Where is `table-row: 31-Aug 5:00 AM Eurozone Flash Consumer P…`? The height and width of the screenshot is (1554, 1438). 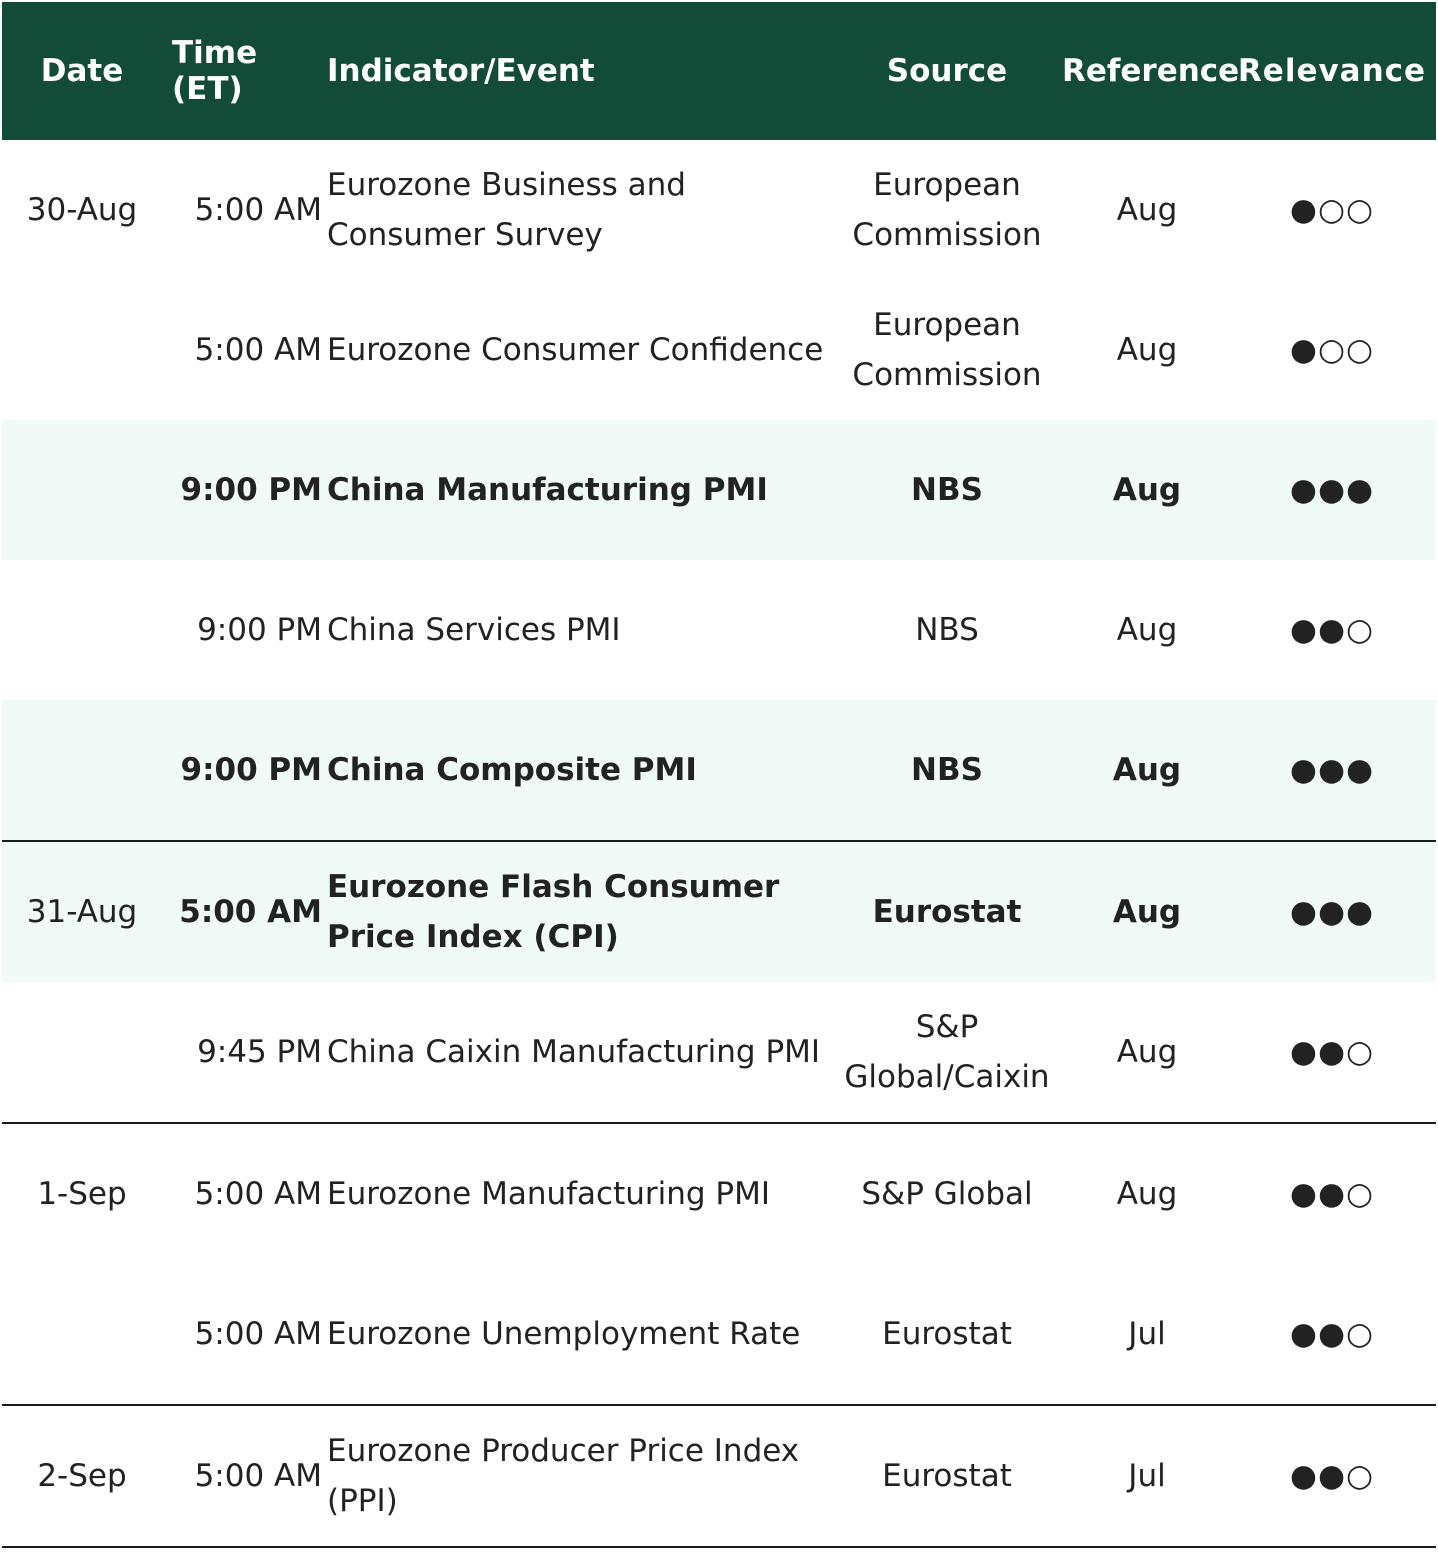 table-row: 31-Aug 5:00 AM Eurozone Flash Consumer P… is located at coordinates (719, 911).